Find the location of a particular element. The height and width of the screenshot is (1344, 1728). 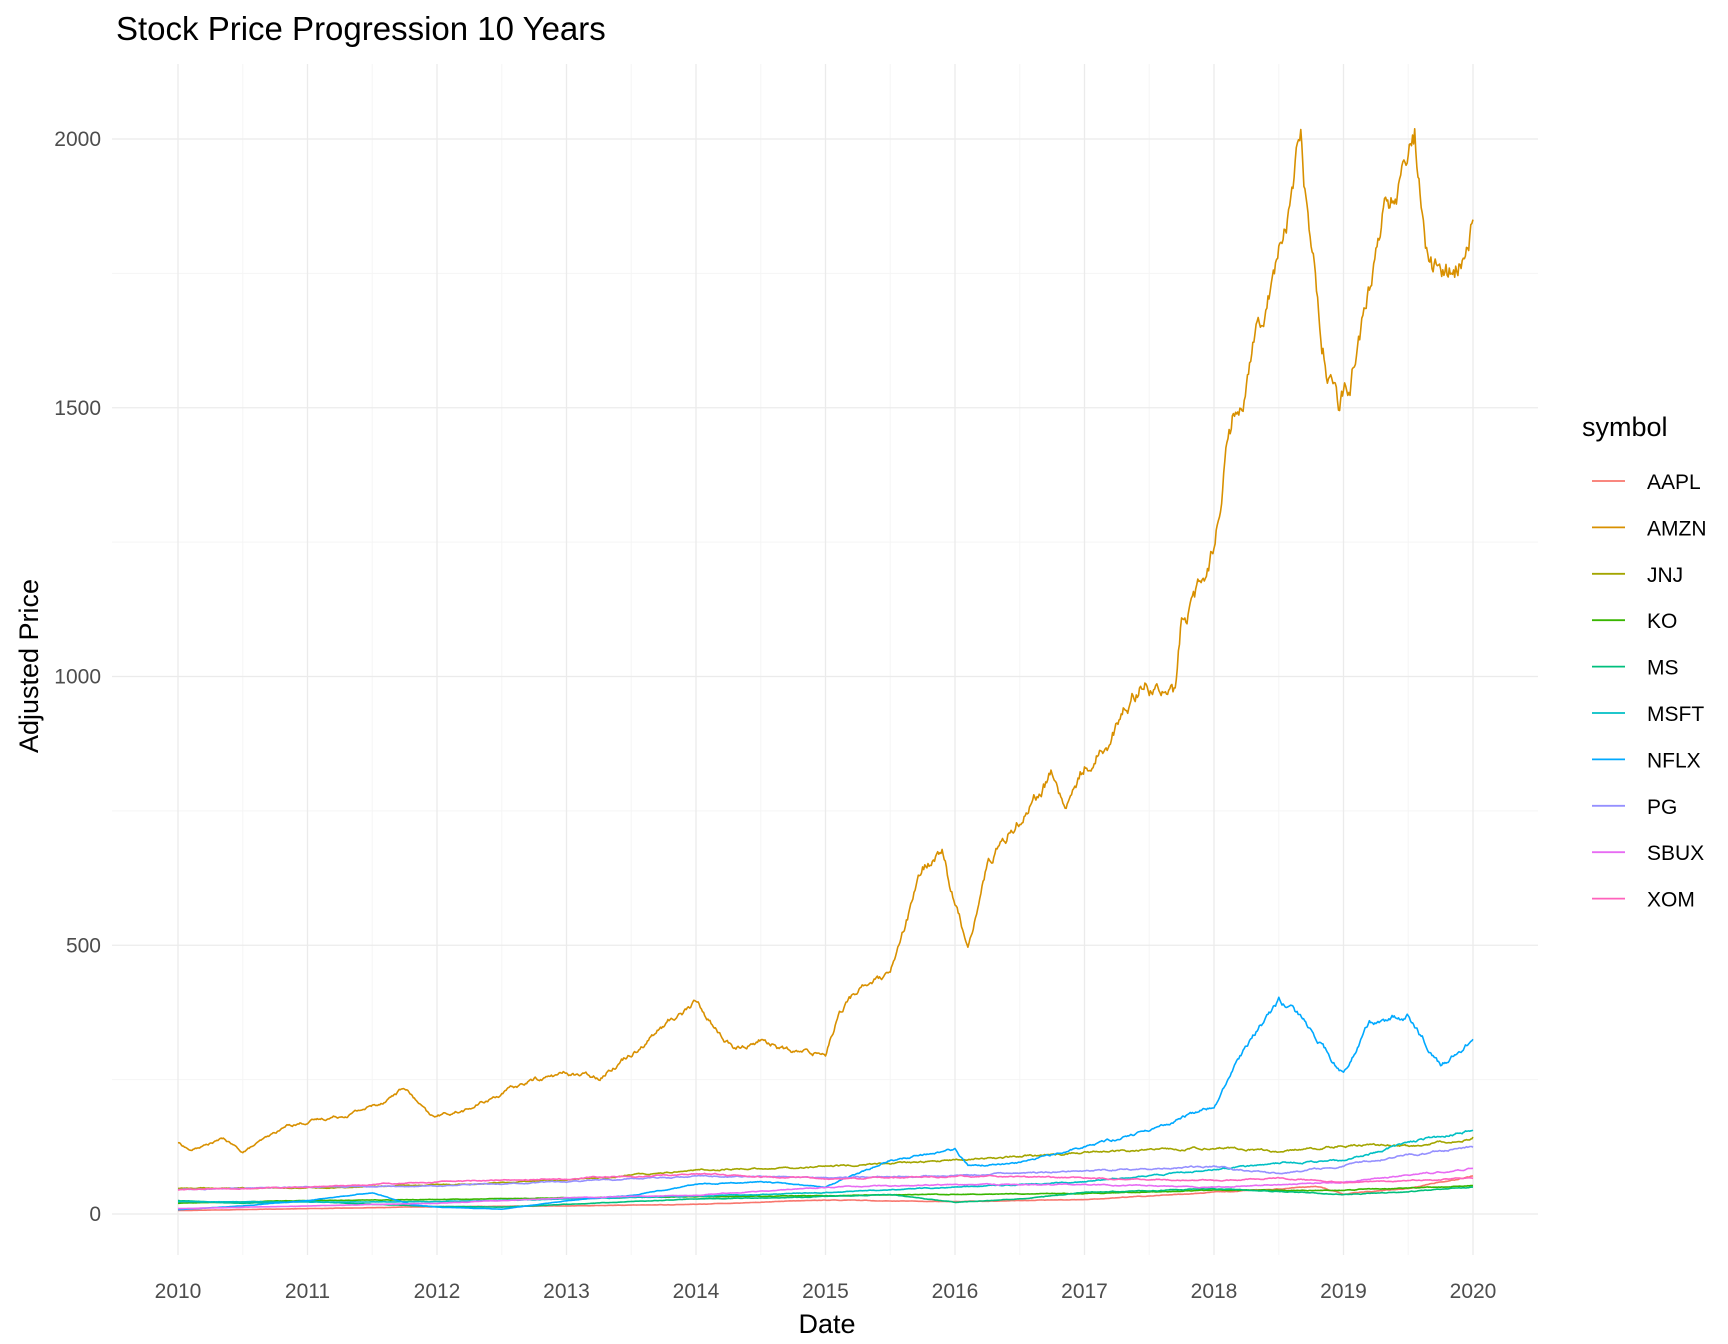

x-tick-label: 2020 is located at coordinates (1473, 1291).